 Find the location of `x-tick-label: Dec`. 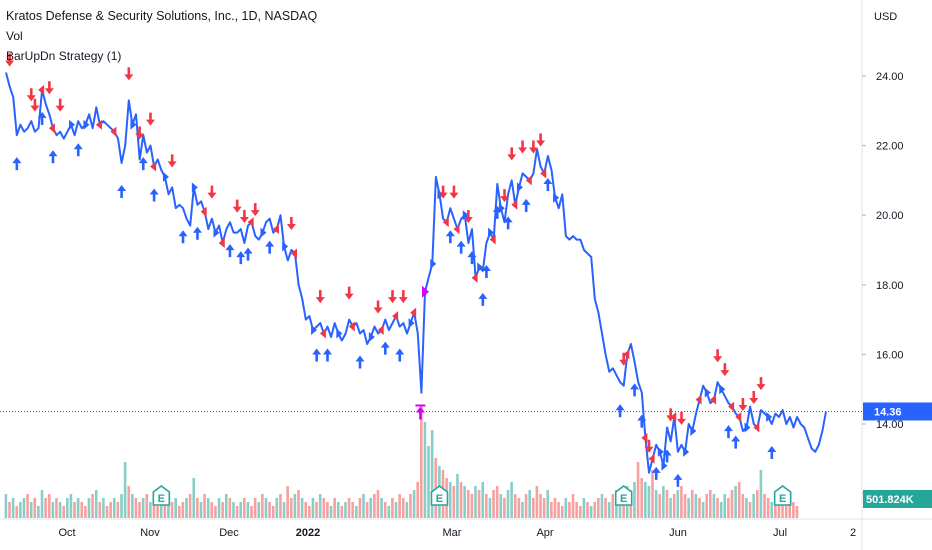

x-tick-label: Dec is located at coordinates (229, 533).